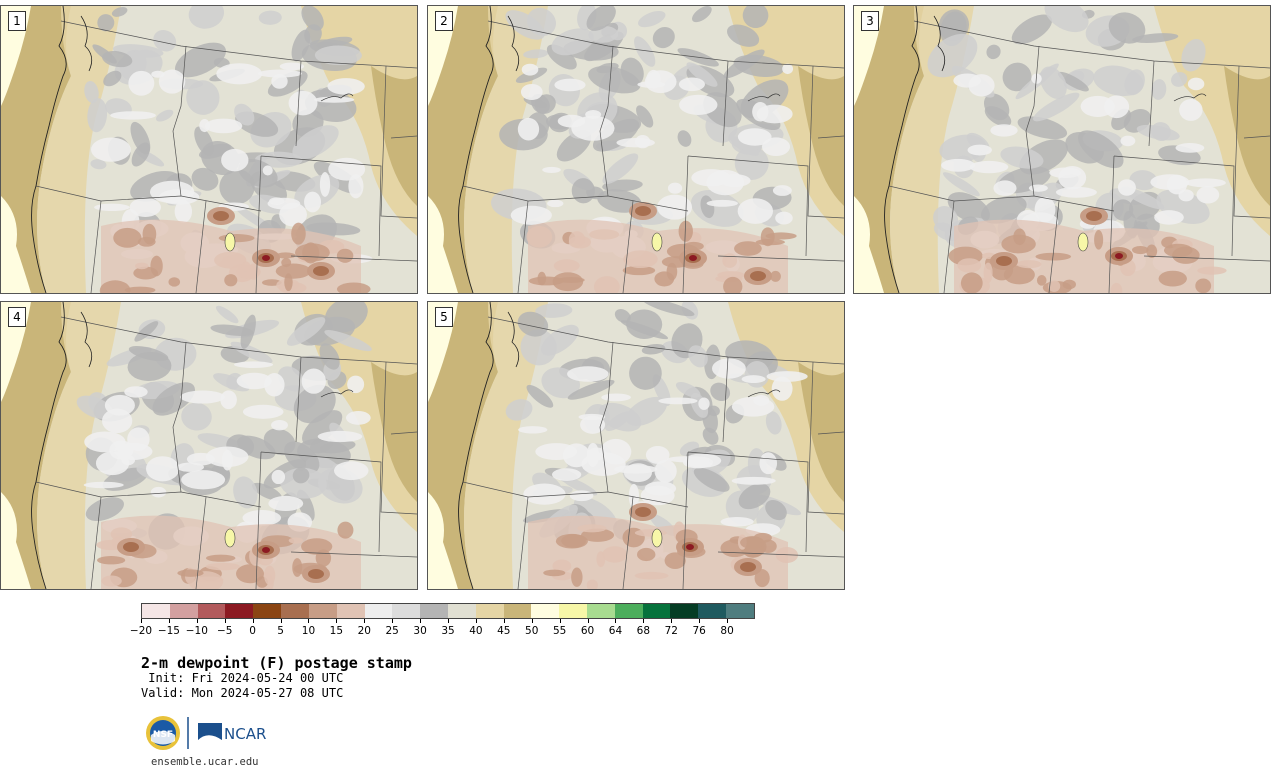 Image resolution: width=1280 pixels, height=773 pixels. I want to click on nsf-logo: NSF, so click(163, 733).